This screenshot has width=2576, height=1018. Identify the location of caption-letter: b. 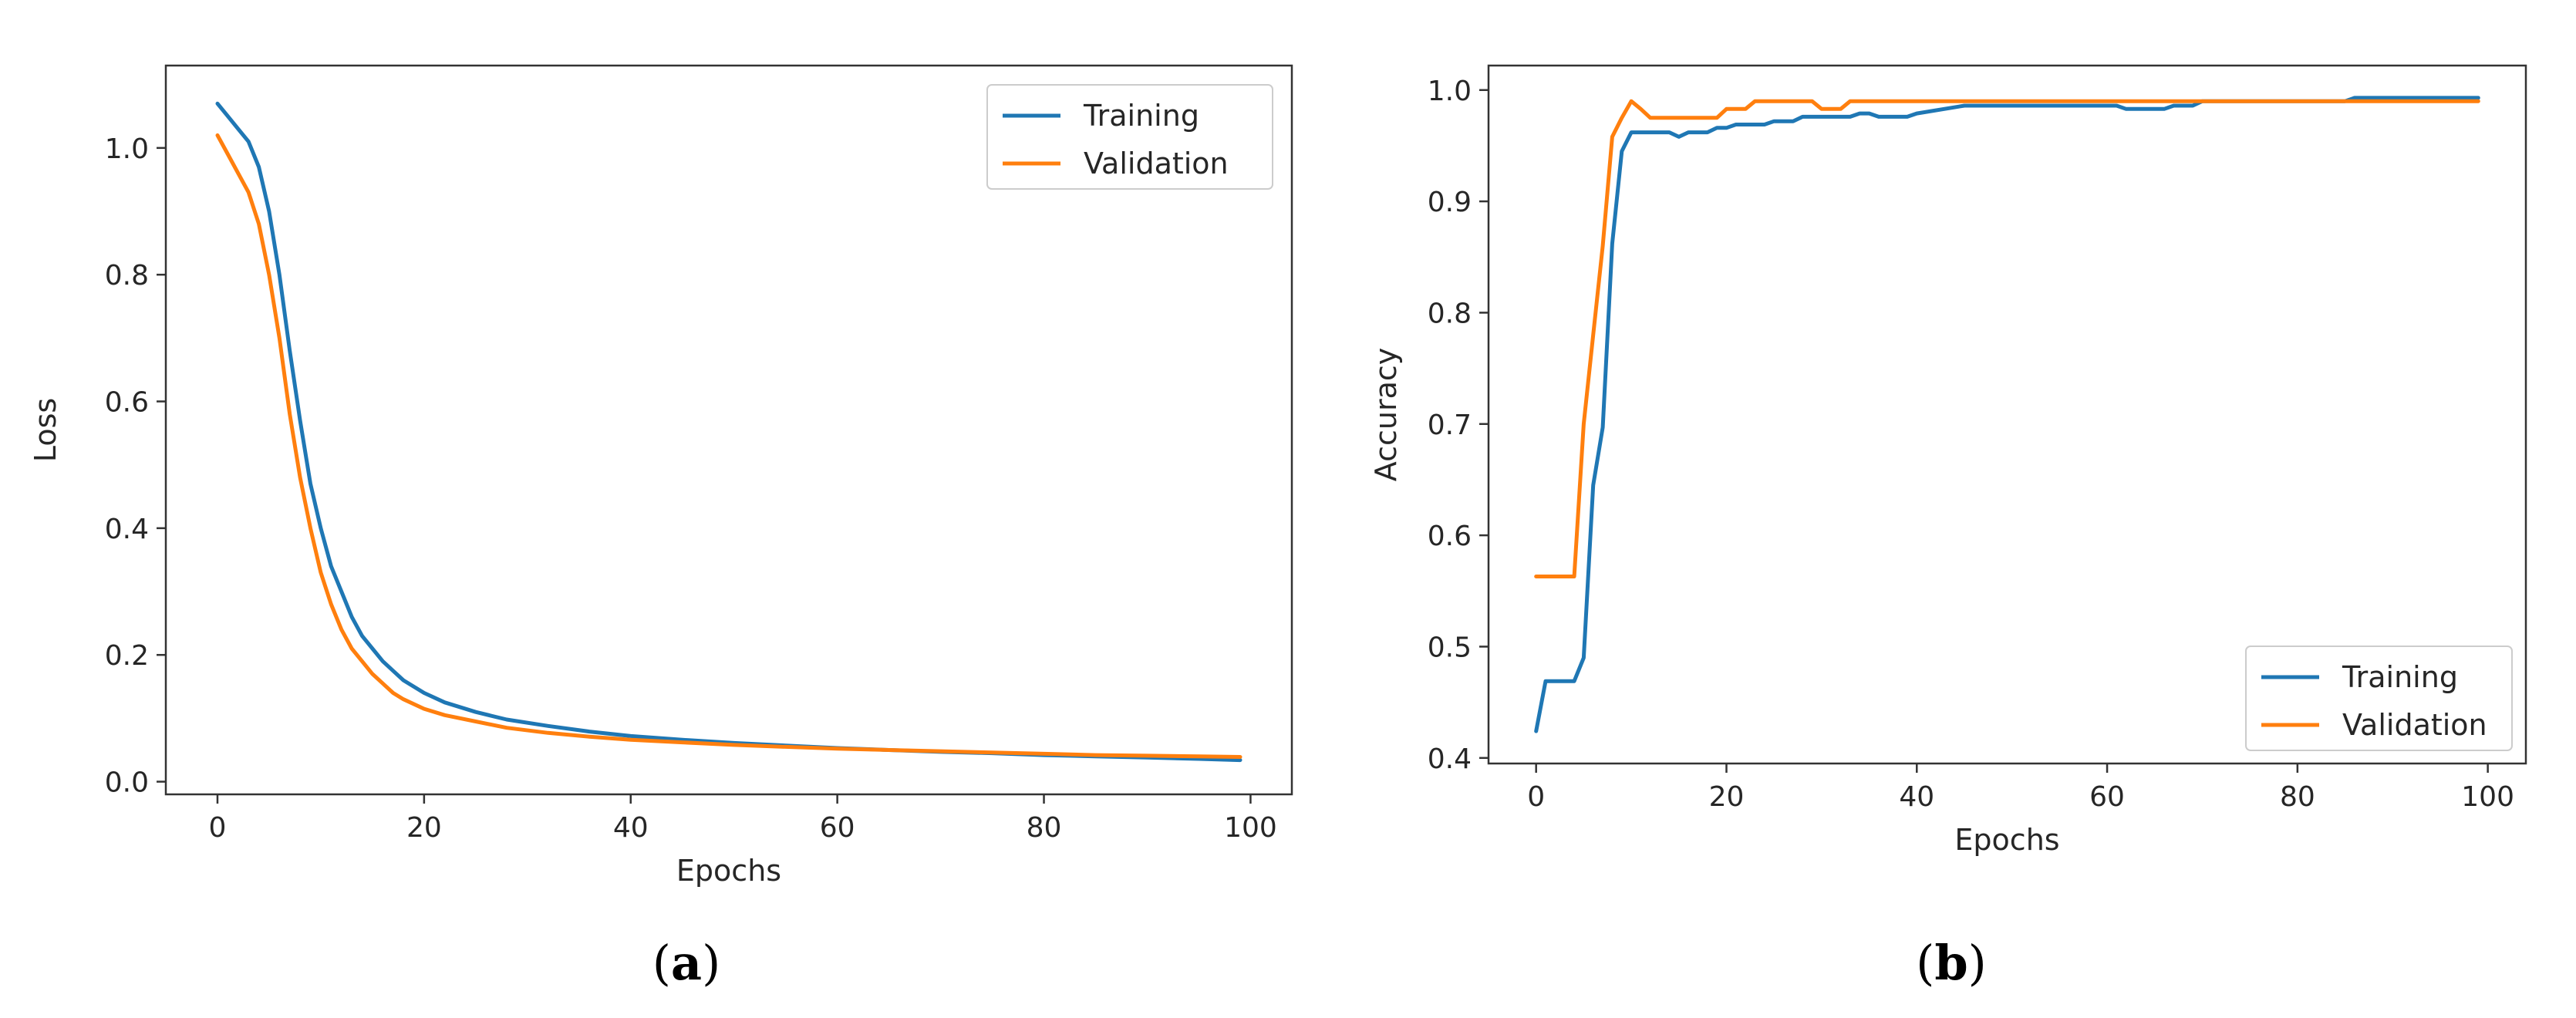
(1950, 963).